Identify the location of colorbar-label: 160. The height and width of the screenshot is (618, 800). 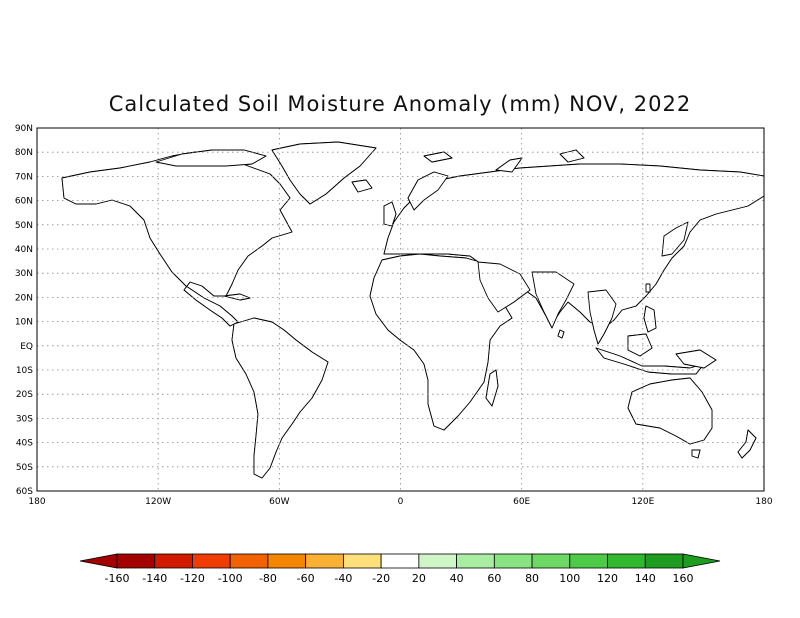
(683, 578).